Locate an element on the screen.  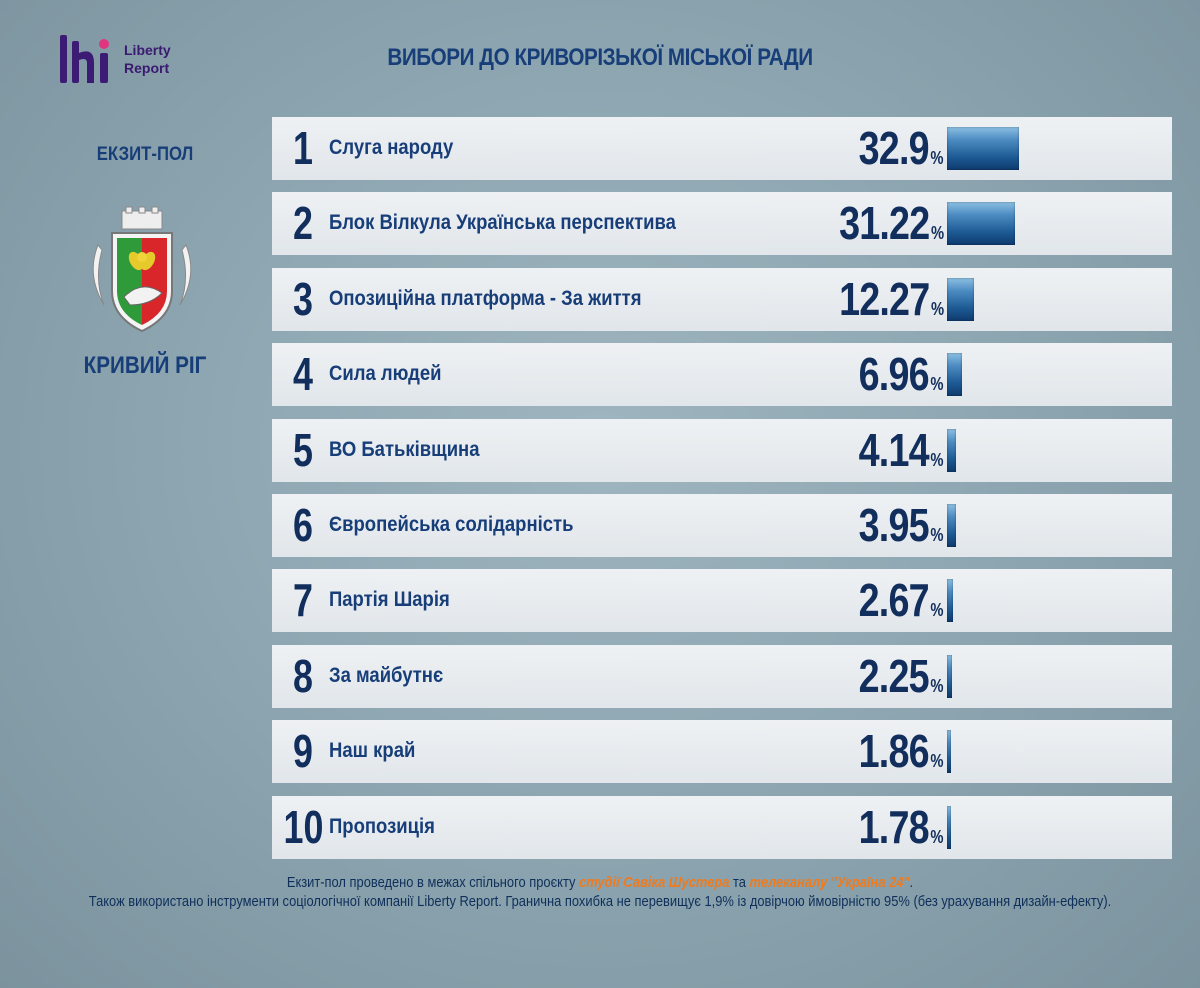
result-row: 10 Пропозиція 1.78% is located at coordinates (722, 827).